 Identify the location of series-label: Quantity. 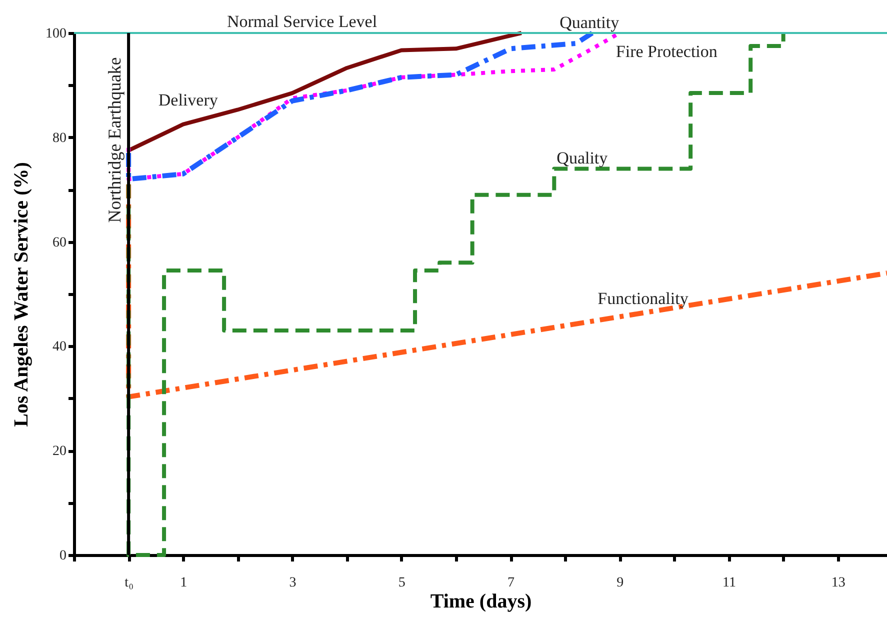
(590, 22).